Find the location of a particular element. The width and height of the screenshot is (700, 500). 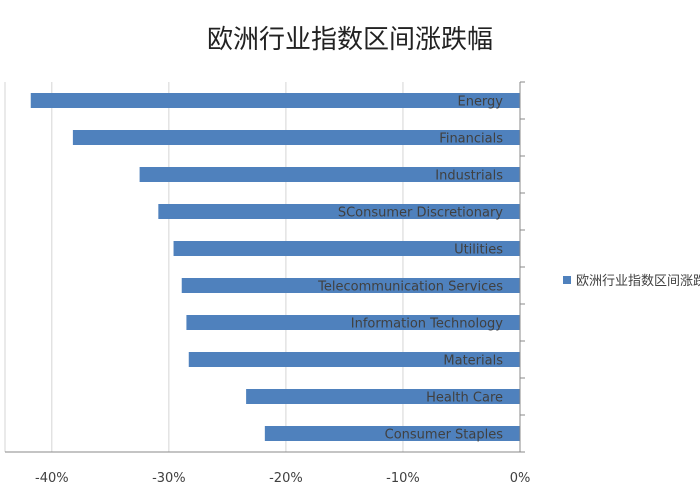

x-tick-label: -40% is located at coordinates (52, 478).